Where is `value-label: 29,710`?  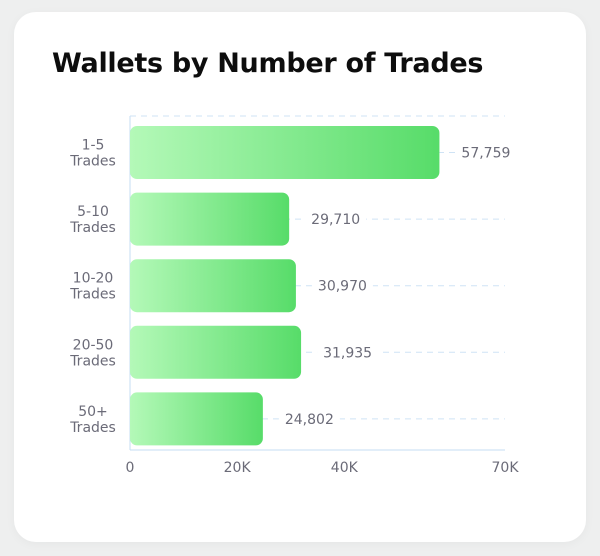 value-label: 29,710 is located at coordinates (335, 220).